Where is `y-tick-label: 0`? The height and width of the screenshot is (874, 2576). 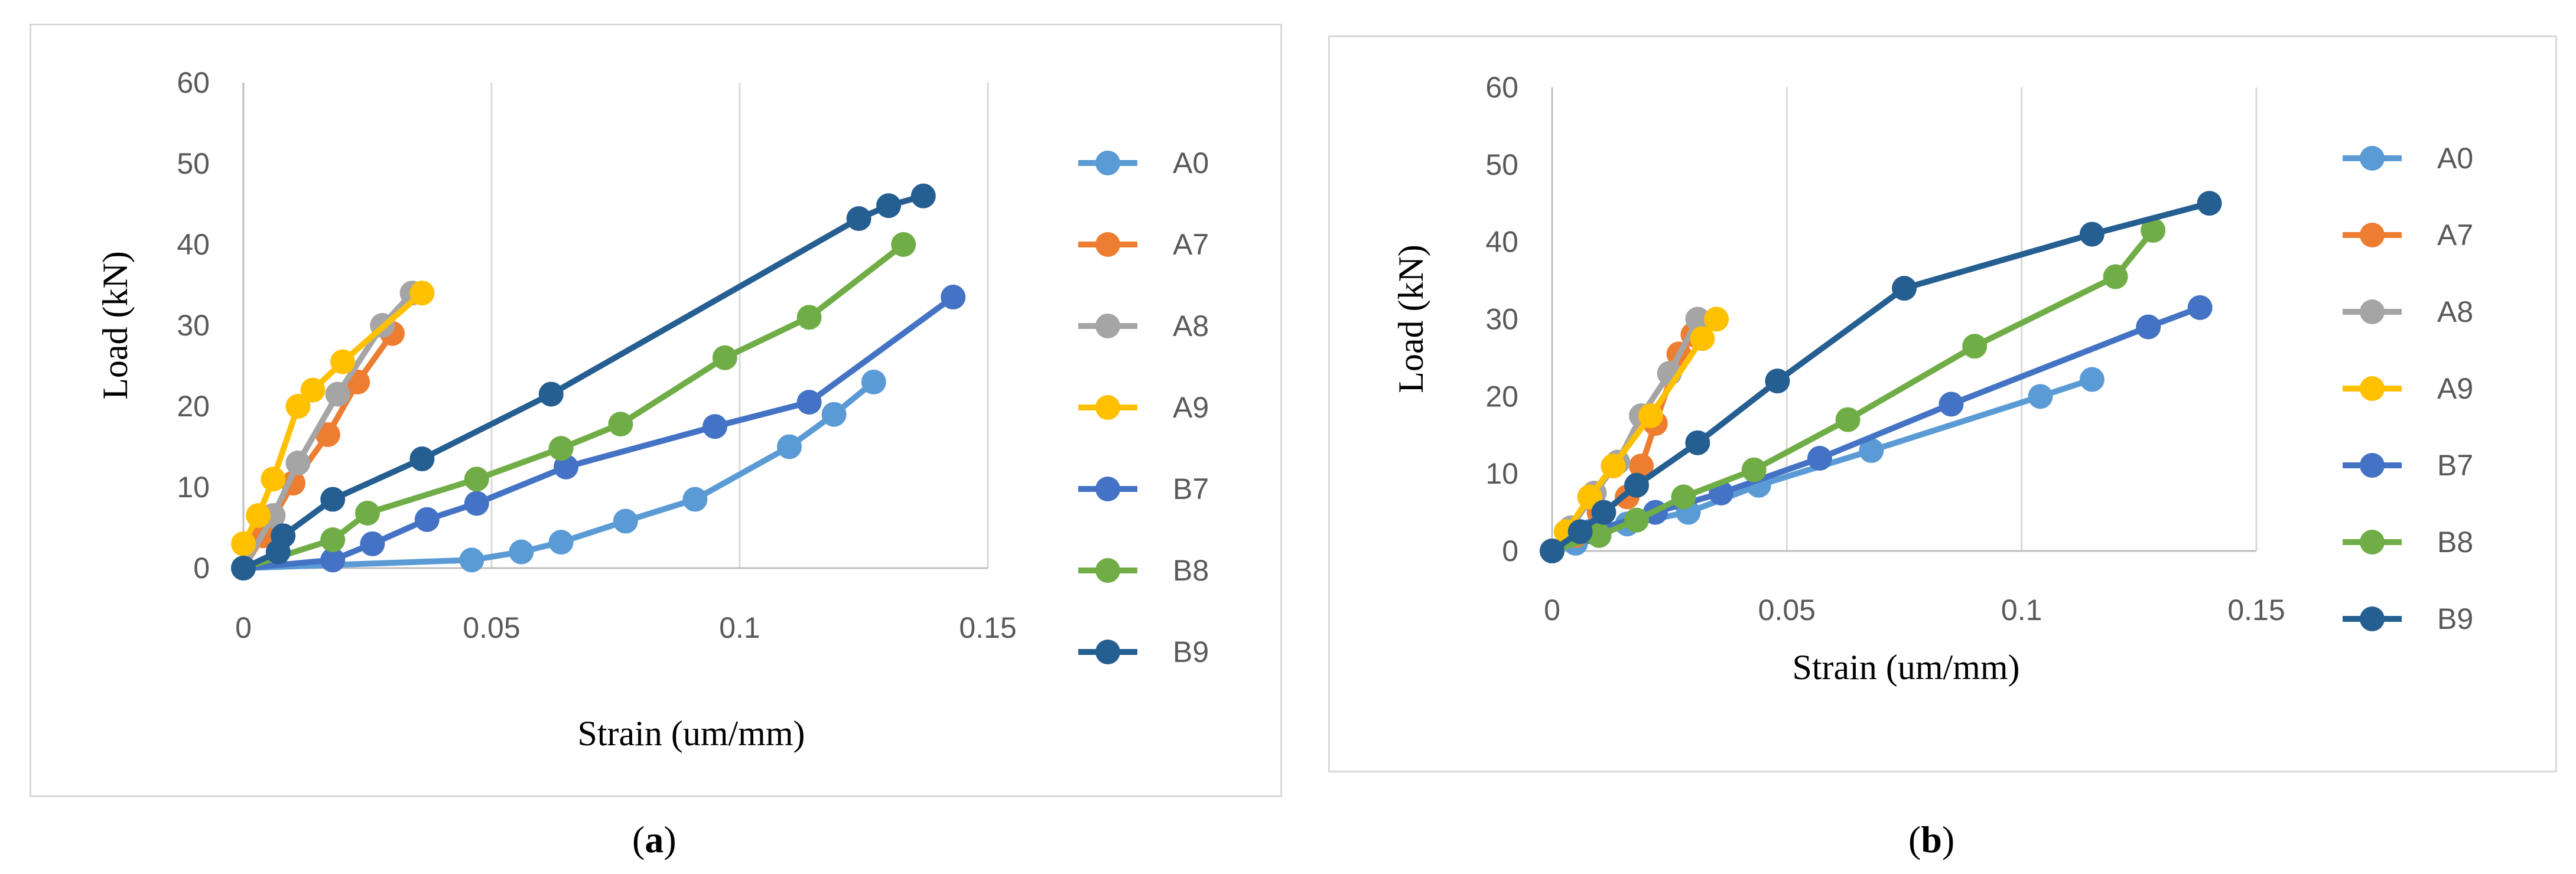 y-tick-label: 0 is located at coordinates (1510, 551).